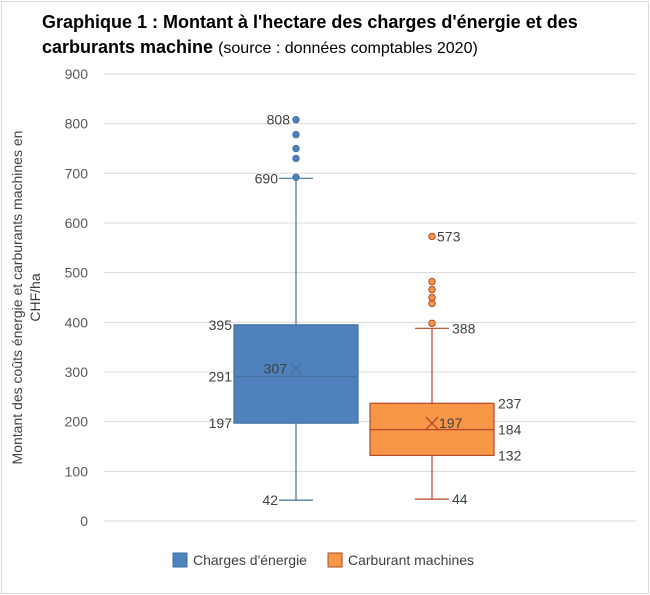 Image resolution: width=650 pixels, height=595 pixels. What do you see at coordinates (221, 325) in the screenshot?
I see `label-q3: 395` at bounding box center [221, 325].